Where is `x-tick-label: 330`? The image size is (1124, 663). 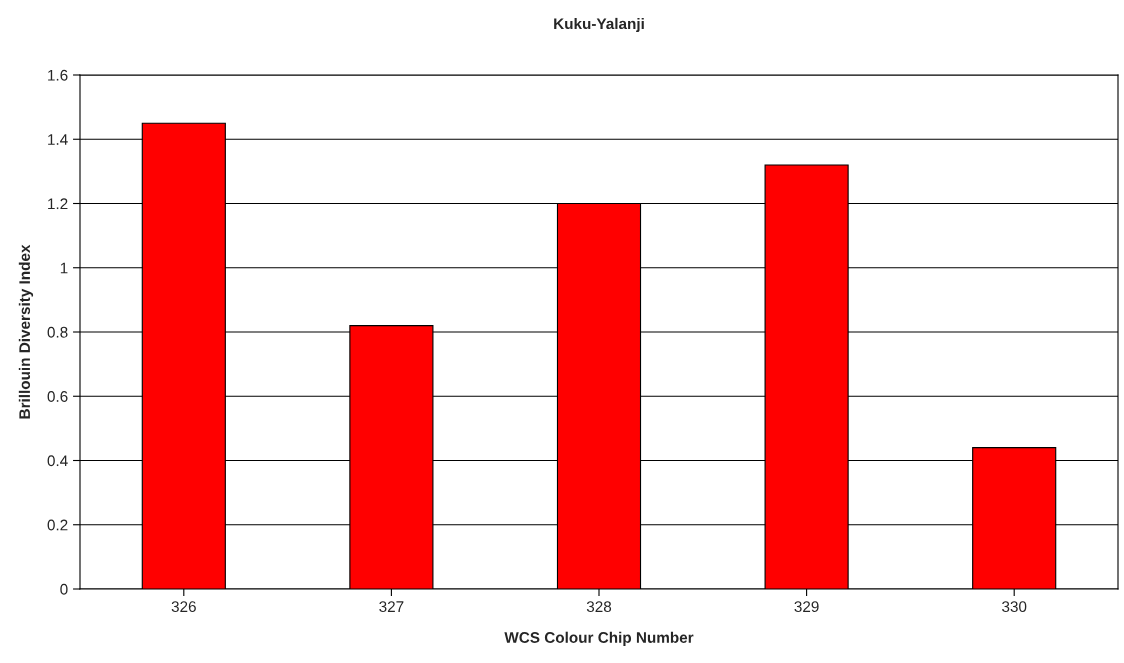 x-tick-label: 330 is located at coordinates (1014, 607).